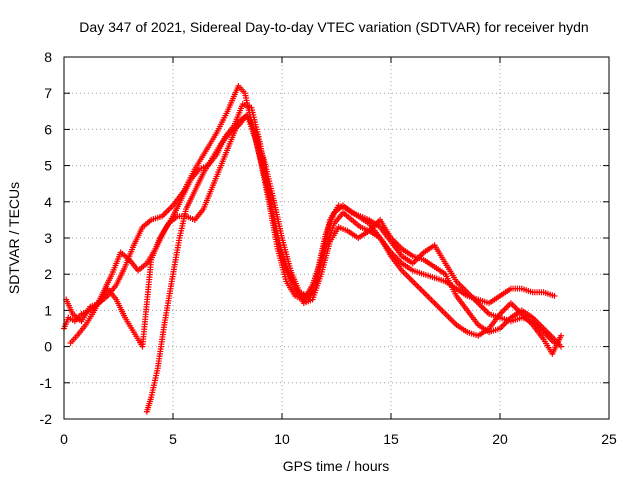 This screenshot has width=640, height=480. What do you see at coordinates (48, 202) in the screenshot?
I see `y-tick-label: 4` at bounding box center [48, 202].